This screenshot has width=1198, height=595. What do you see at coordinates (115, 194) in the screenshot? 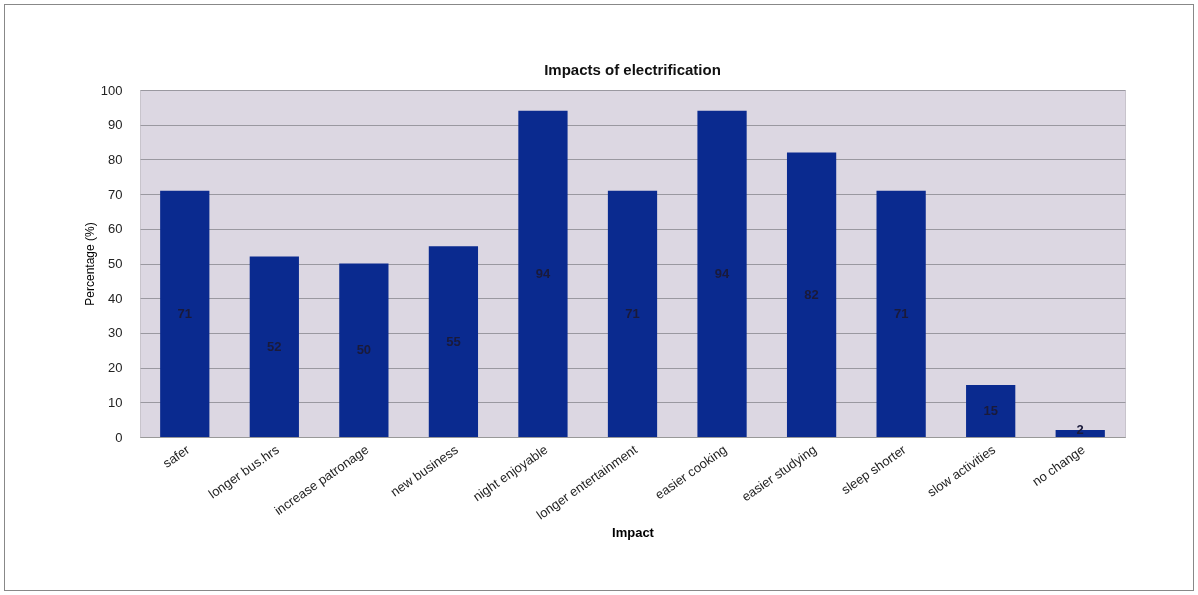
I see `y-tick-label: 70` at bounding box center [115, 194].